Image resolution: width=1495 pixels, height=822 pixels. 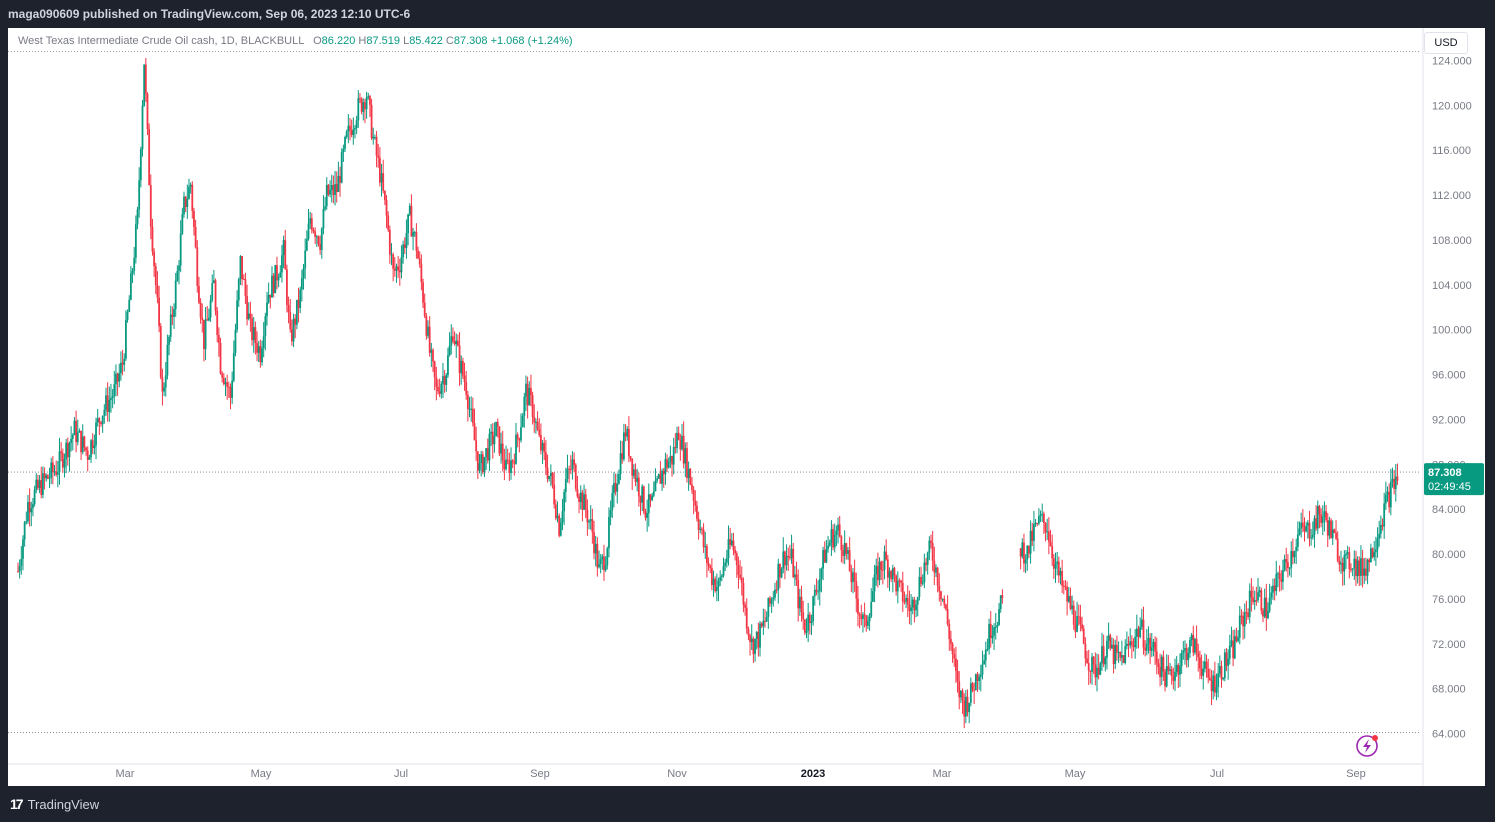 I want to click on y-tick-label: 84.000, so click(x=1449, y=510).